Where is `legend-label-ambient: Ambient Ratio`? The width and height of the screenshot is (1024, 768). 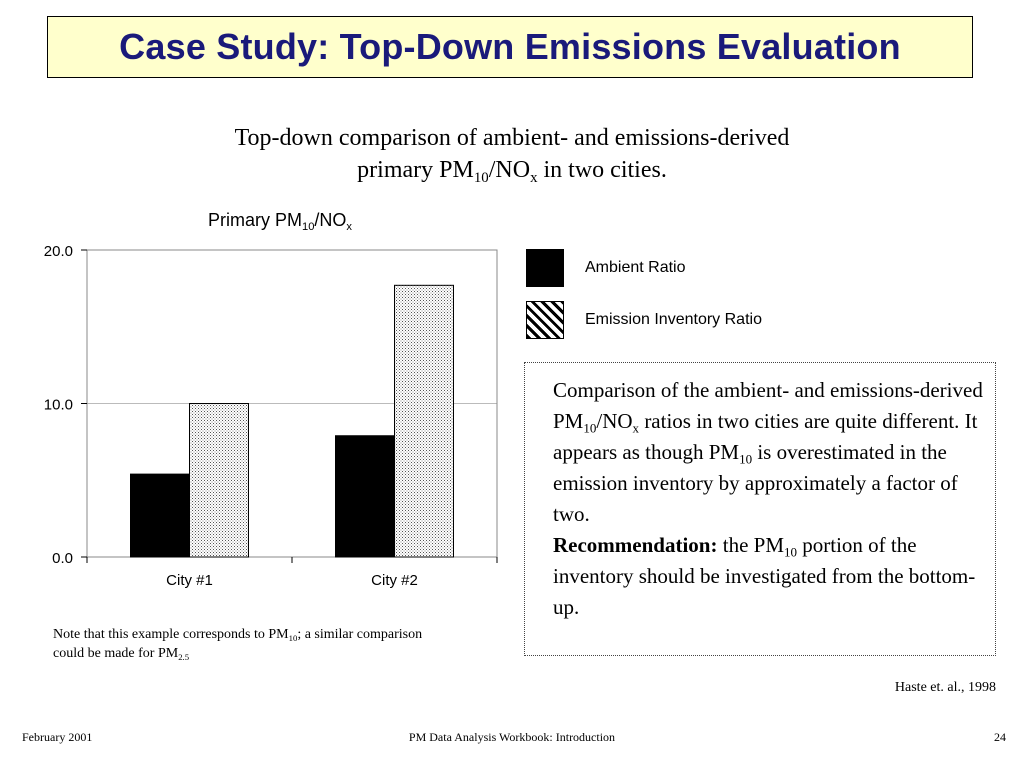 legend-label-ambient: Ambient Ratio is located at coordinates (635, 267).